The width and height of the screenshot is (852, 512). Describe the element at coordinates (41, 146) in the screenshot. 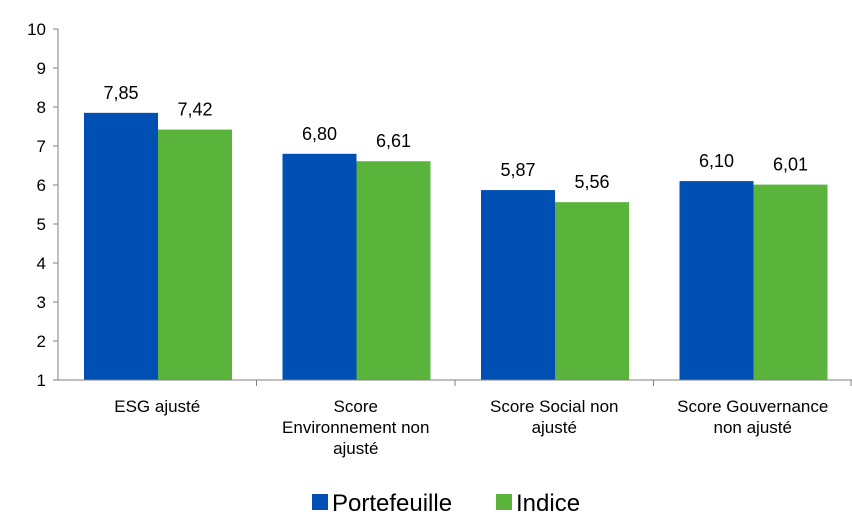

I see `y-tick-label: 7` at that location.